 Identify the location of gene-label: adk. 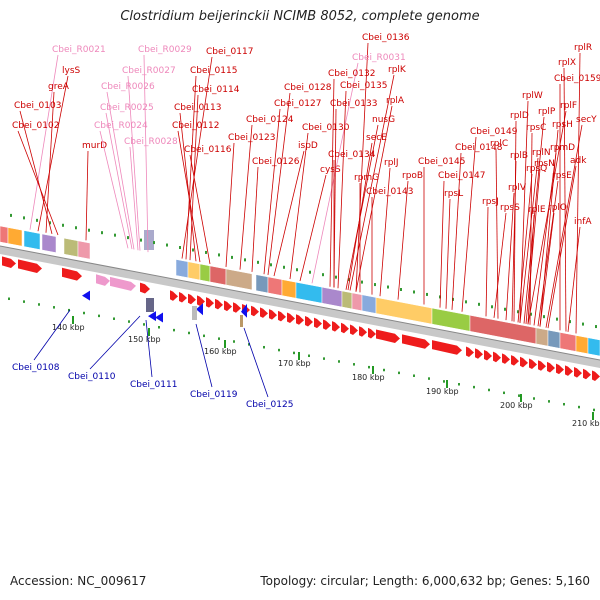
(578, 161).